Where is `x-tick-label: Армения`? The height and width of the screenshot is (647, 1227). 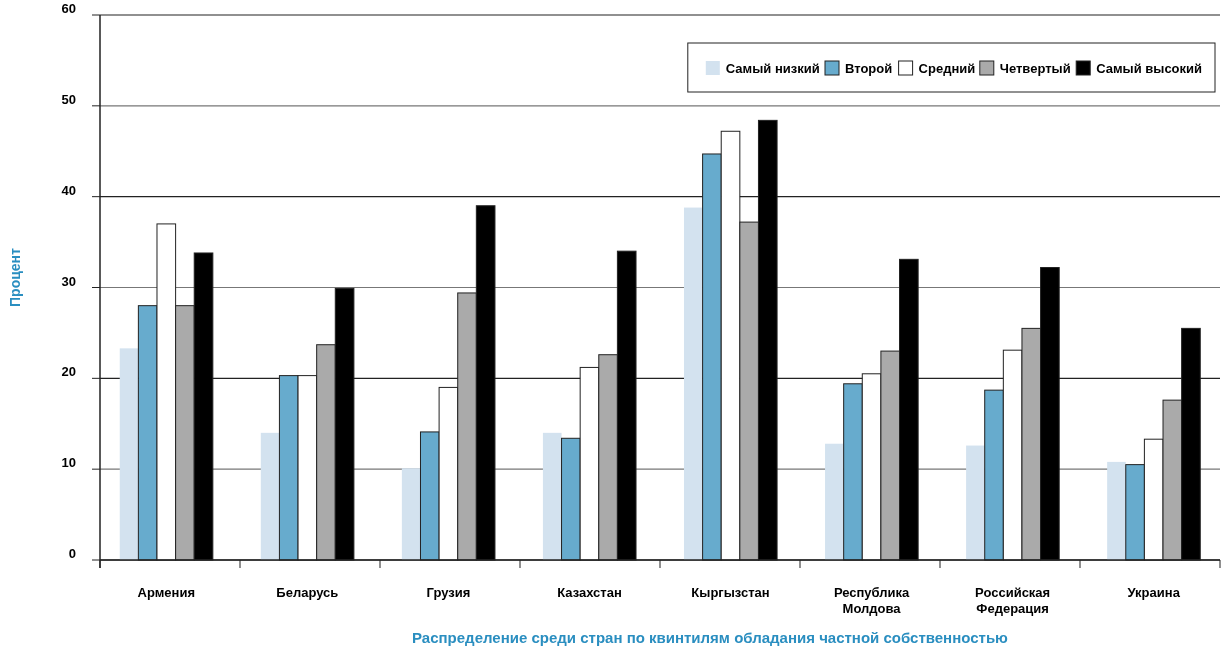 x-tick-label: Армения is located at coordinates (166, 592).